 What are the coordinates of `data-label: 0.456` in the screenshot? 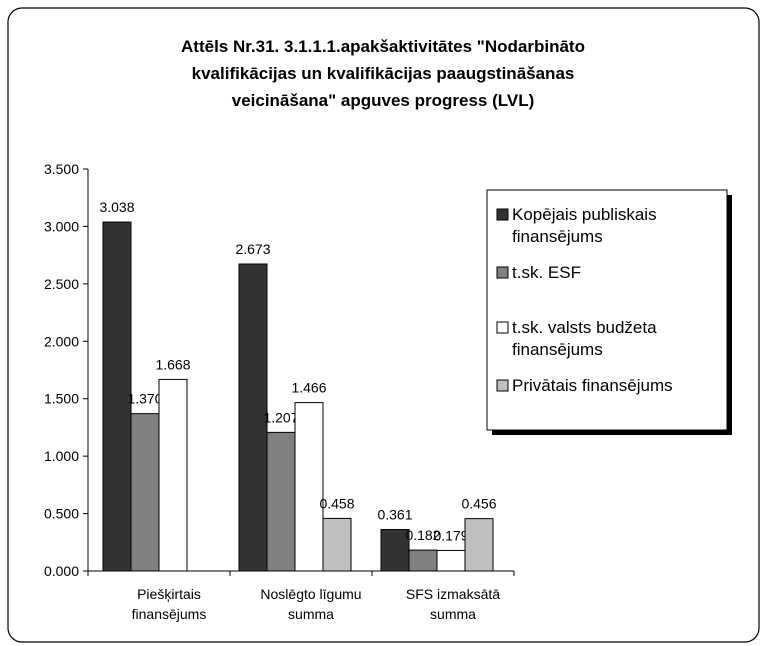 It's located at (478, 504).